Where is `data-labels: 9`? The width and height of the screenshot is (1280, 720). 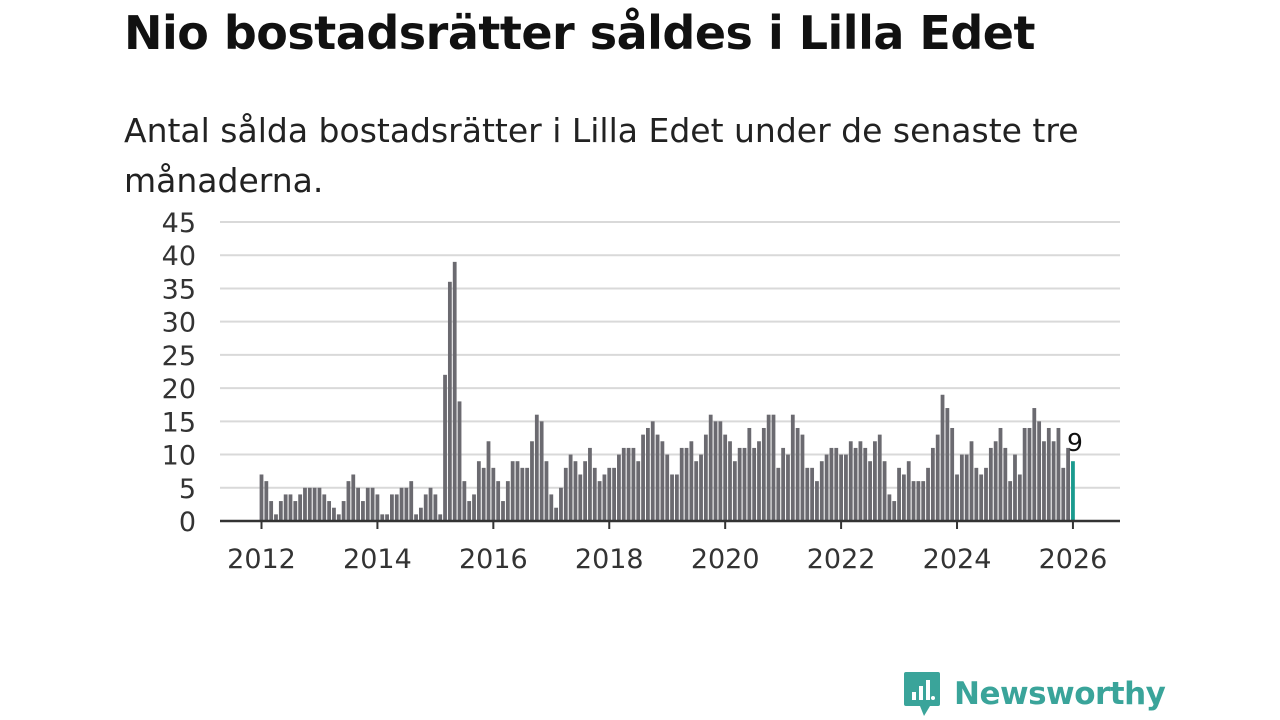 data-labels: 9 is located at coordinates (1075, 442).